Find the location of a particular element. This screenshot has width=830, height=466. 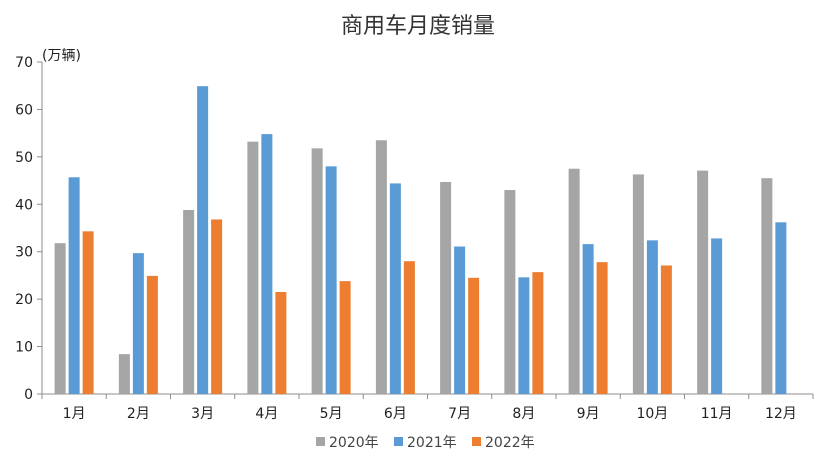

y-tick-label: 0 is located at coordinates (28, 395).